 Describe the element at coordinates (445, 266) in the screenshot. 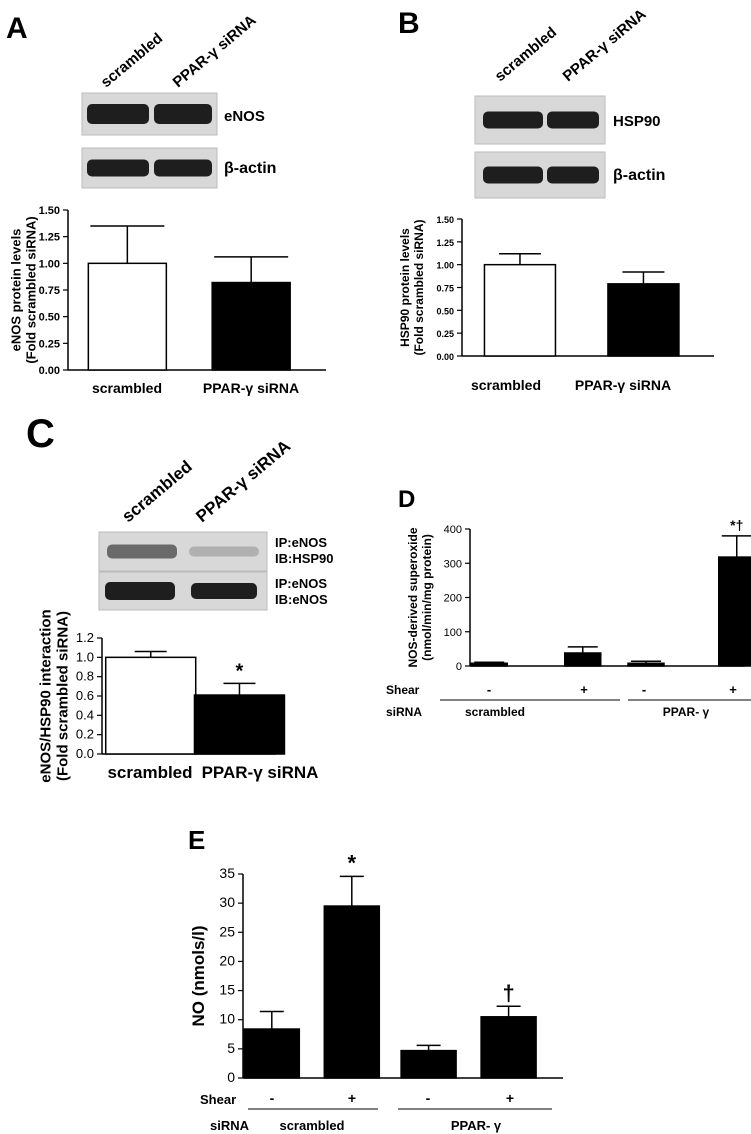

I see `panel-b-y-tick-label: 1.00` at that location.